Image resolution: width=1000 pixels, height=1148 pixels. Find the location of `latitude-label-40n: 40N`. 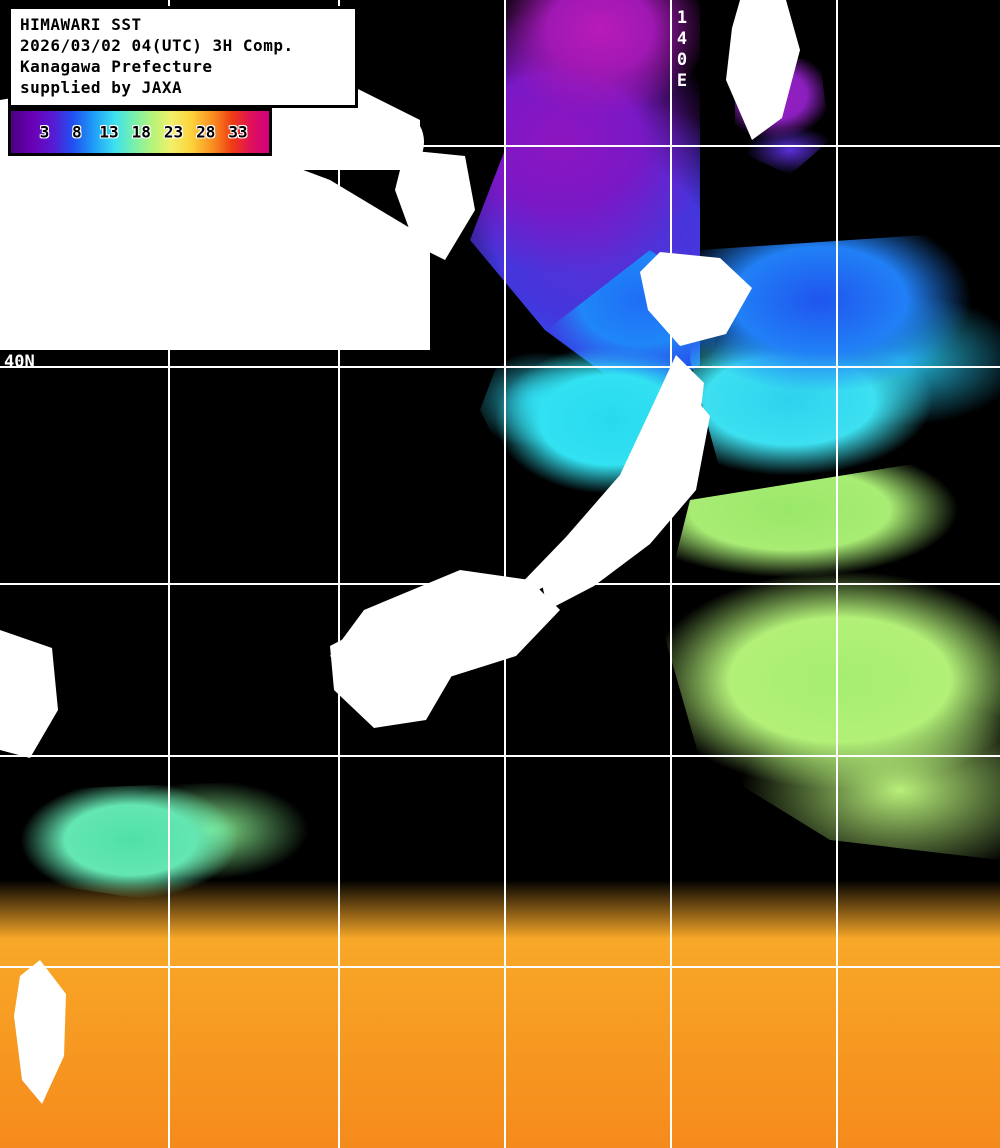

latitude-label-40n: 40N is located at coordinates (19, 362).